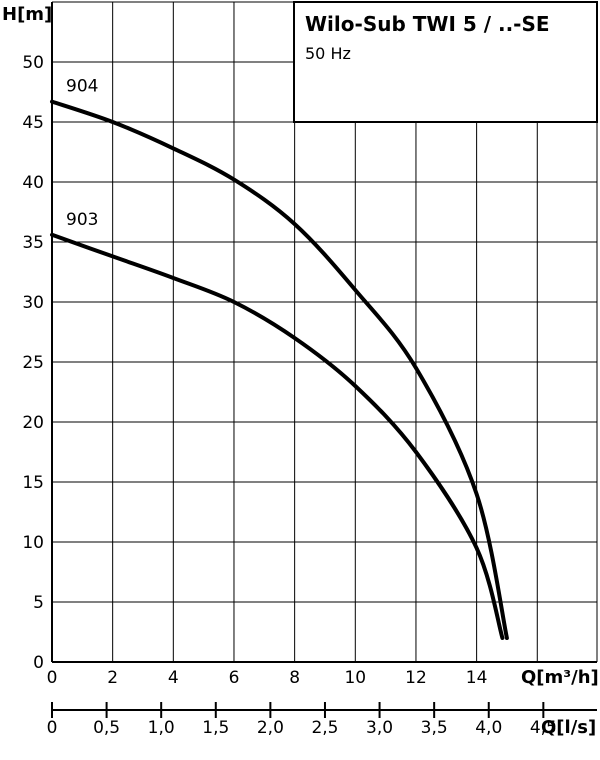 The width and height of the screenshot is (600, 760). I want to click on x2-tick-label: 0, so click(52, 728).